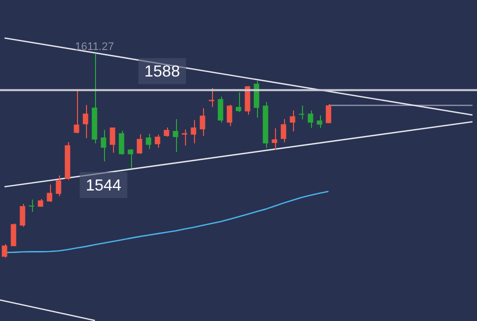  Describe the element at coordinates (104, 185) in the screenshot. I see `annotation: 1544` at that location.